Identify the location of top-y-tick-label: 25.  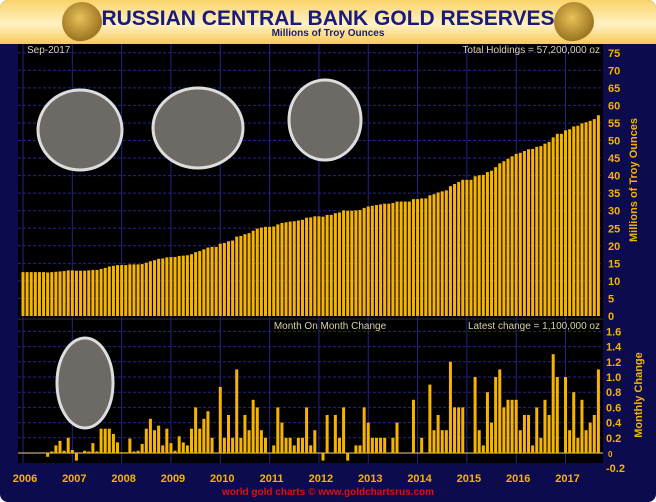
(614, 229).